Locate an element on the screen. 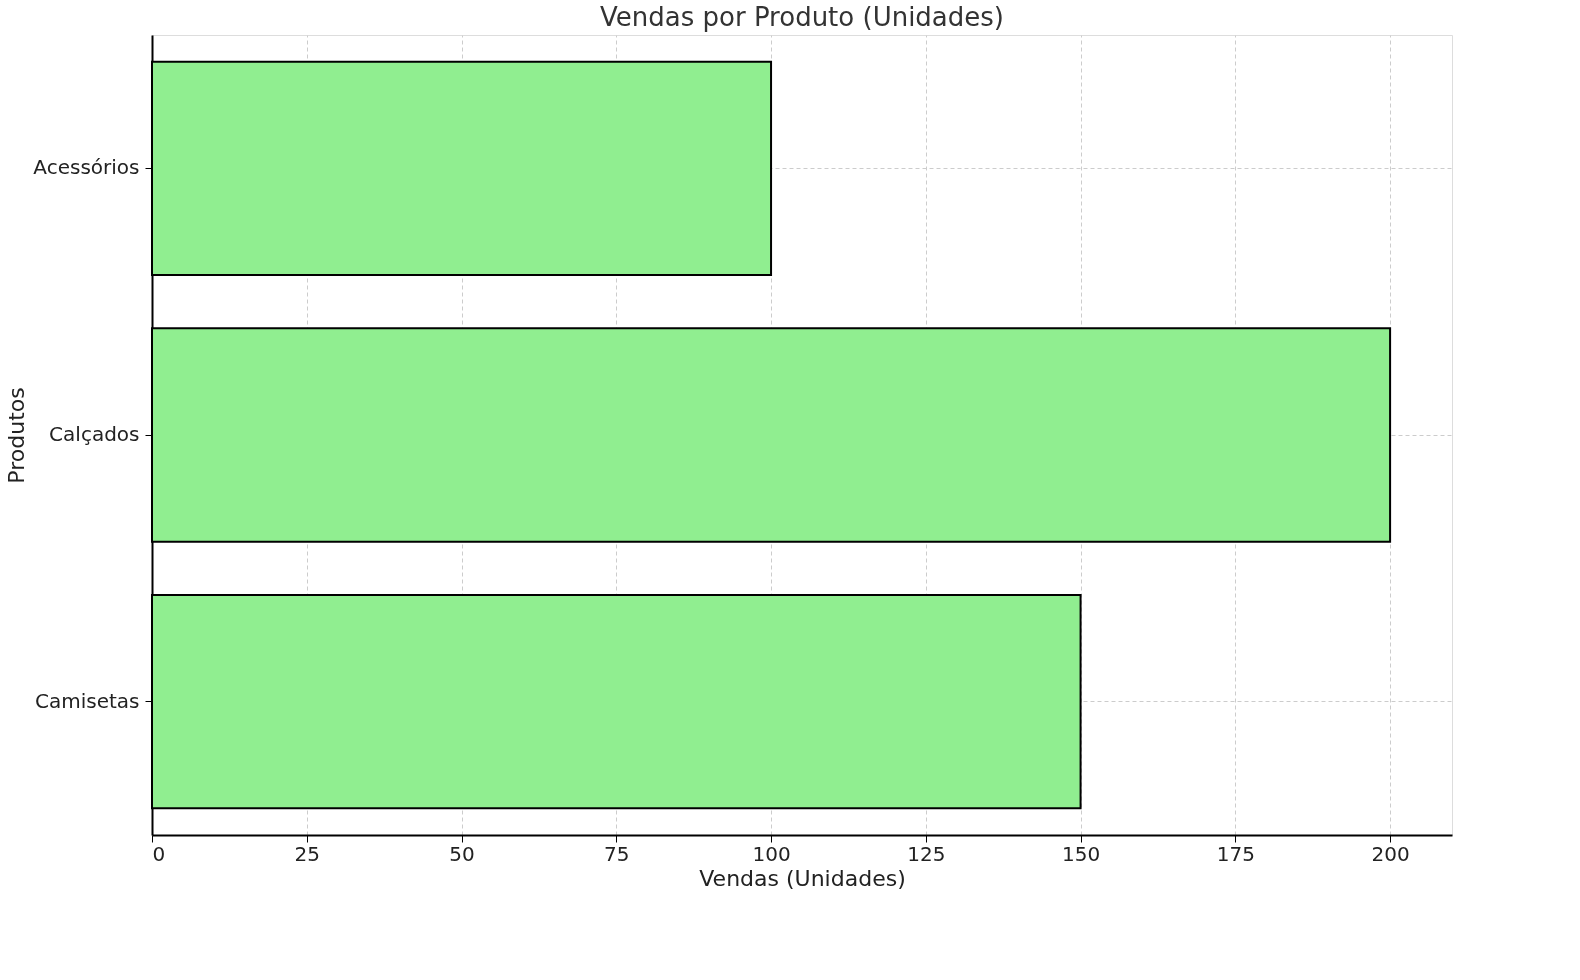 The image size is (1580, 980). y-axis-title: Produtos is located at coordinates (17, 435).